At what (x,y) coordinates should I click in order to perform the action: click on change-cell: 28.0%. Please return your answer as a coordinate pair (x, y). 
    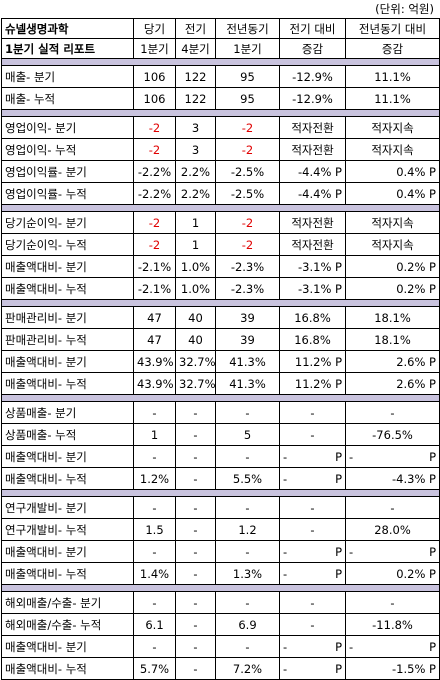
    Looking at the image, I should click on (392, 529).